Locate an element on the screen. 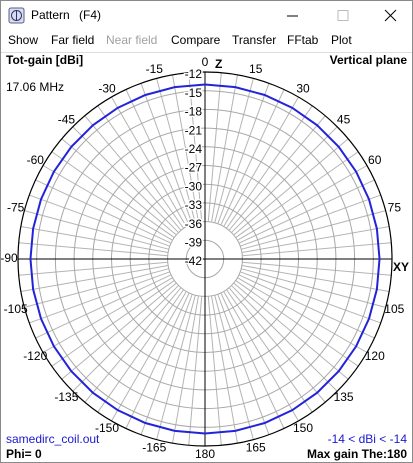  angle-tick-label: 45 is located at coordinates (344, 120).